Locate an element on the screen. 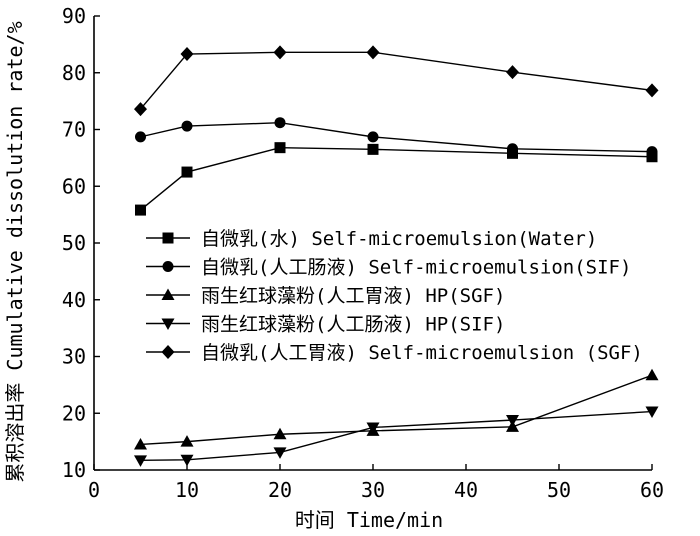  y-tick-label: 20 is located at coordinates (74, 413).